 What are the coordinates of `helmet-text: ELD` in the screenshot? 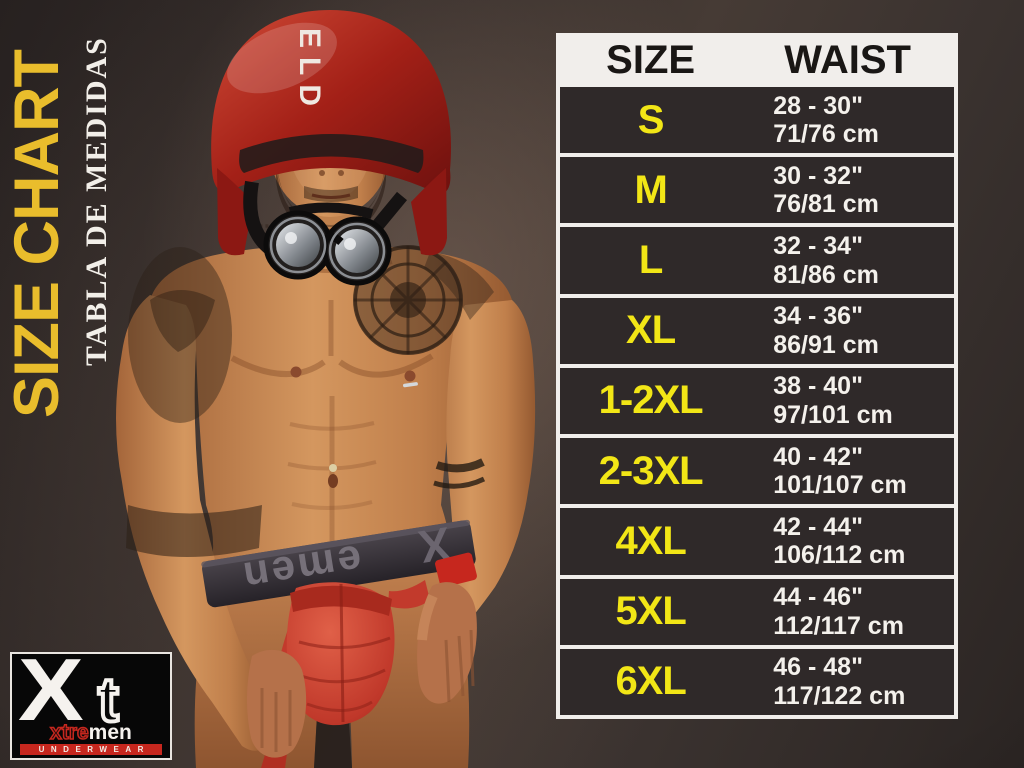 It's located at (309, 71).